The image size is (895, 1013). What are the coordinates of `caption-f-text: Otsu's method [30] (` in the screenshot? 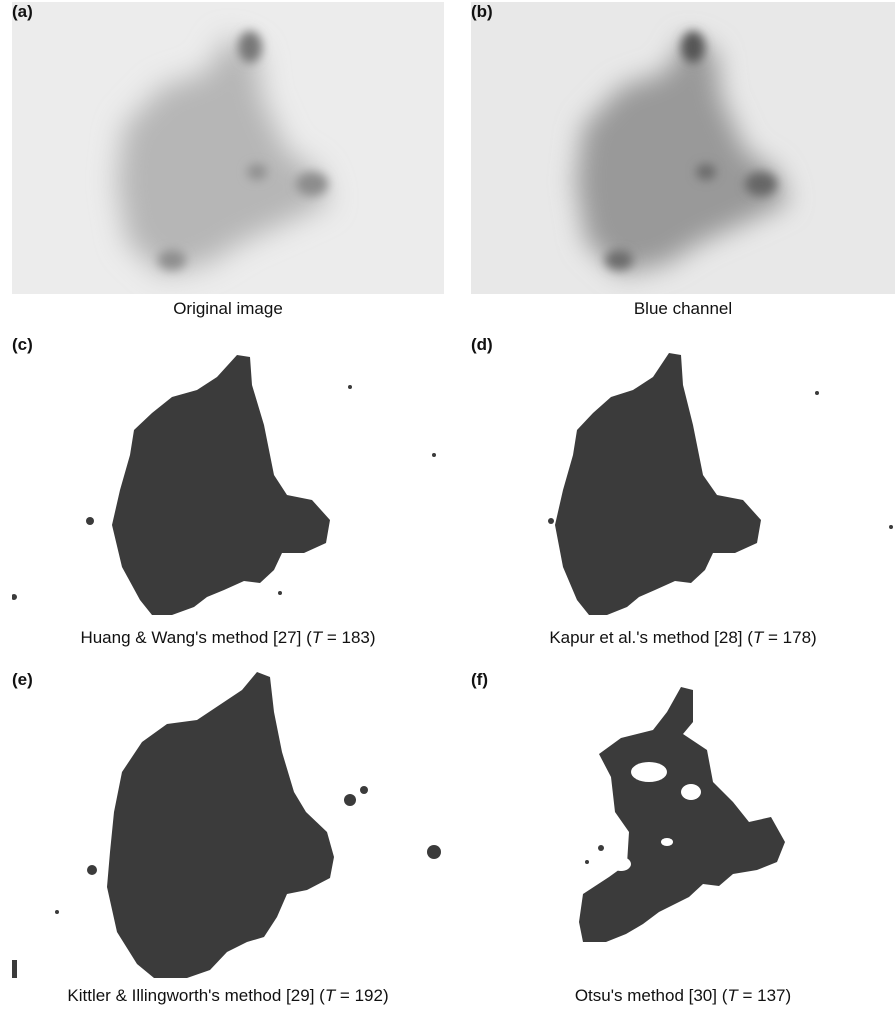 It's located at (651, 995).